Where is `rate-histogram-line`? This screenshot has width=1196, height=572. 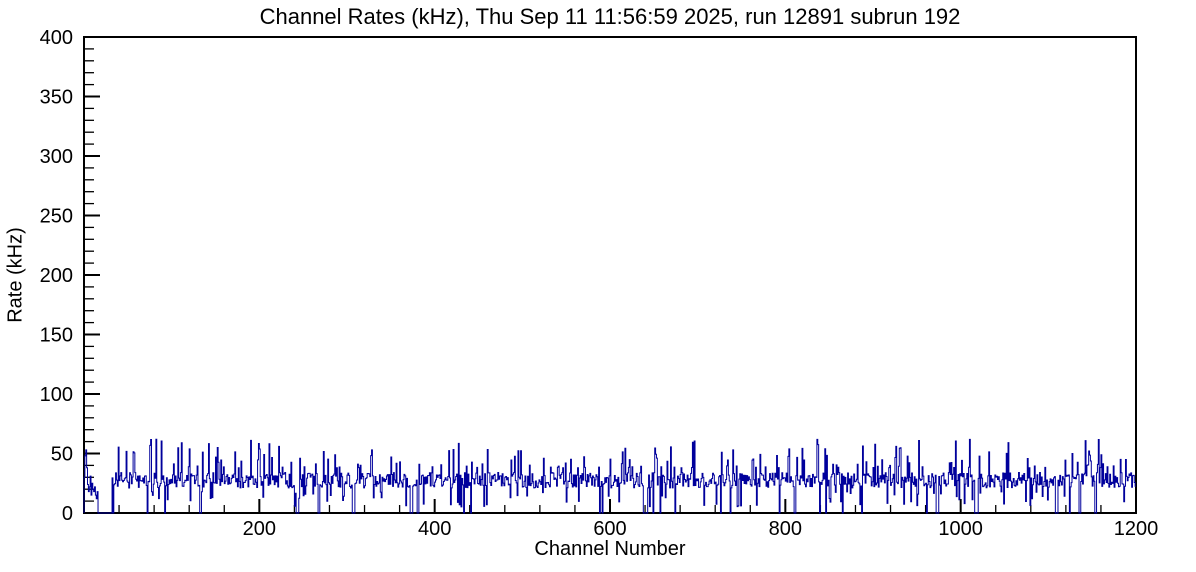 rate-histogram-line is located at coordinates (609, 476).